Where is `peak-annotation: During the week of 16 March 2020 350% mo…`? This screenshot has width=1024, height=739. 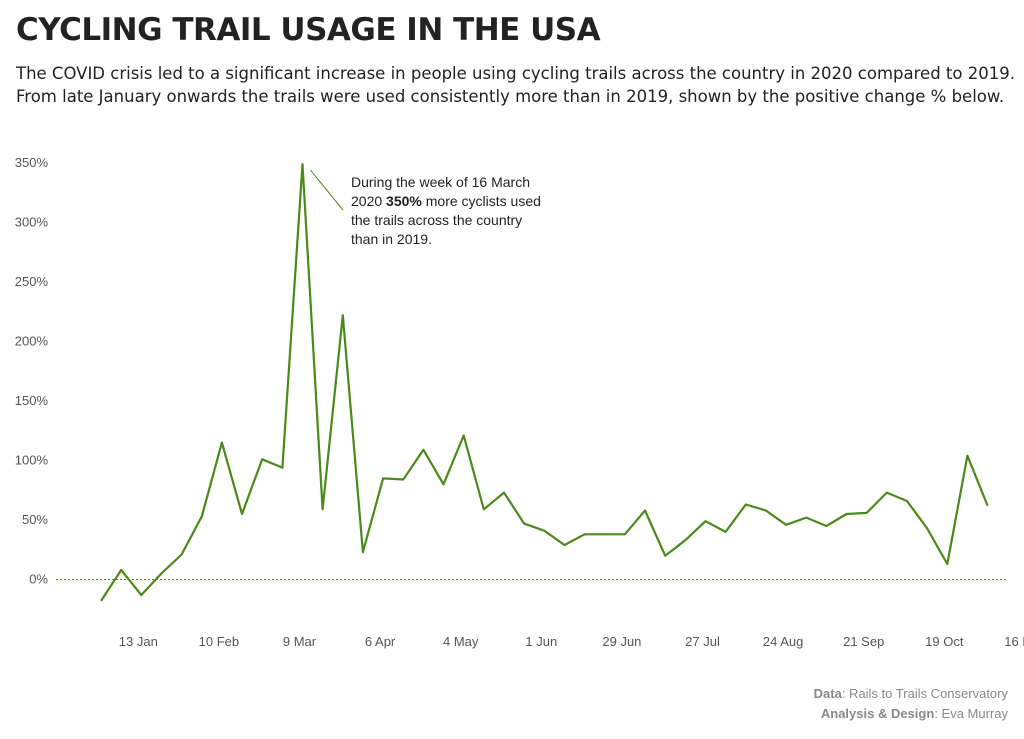 peak-annotation: During the week of 16 March 2020 350% mo… is located at coordinates (446, 210).